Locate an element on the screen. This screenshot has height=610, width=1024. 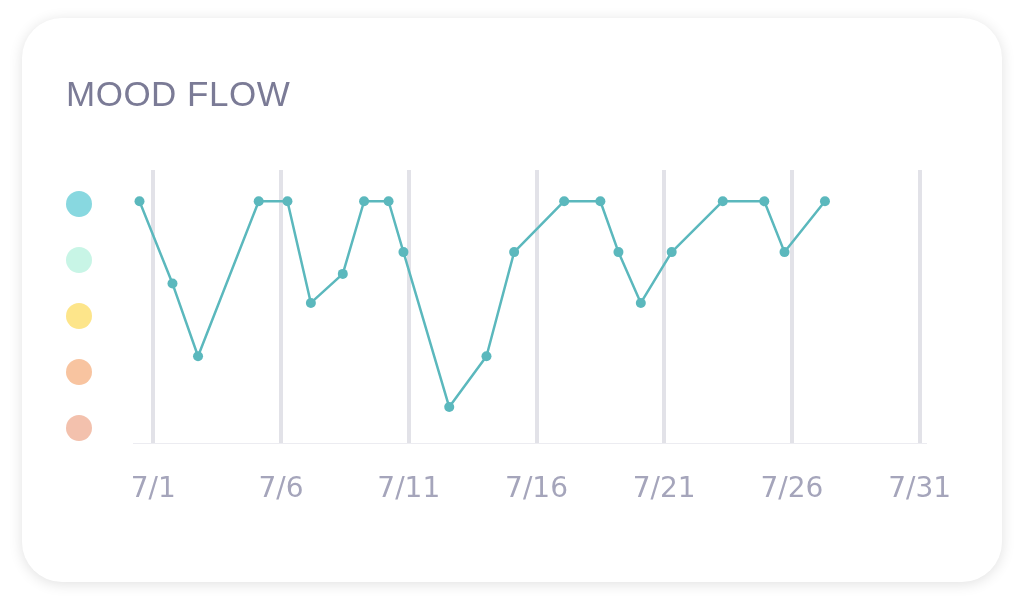
x-tick-label: 7/26 is located at coordinates (792, 488).